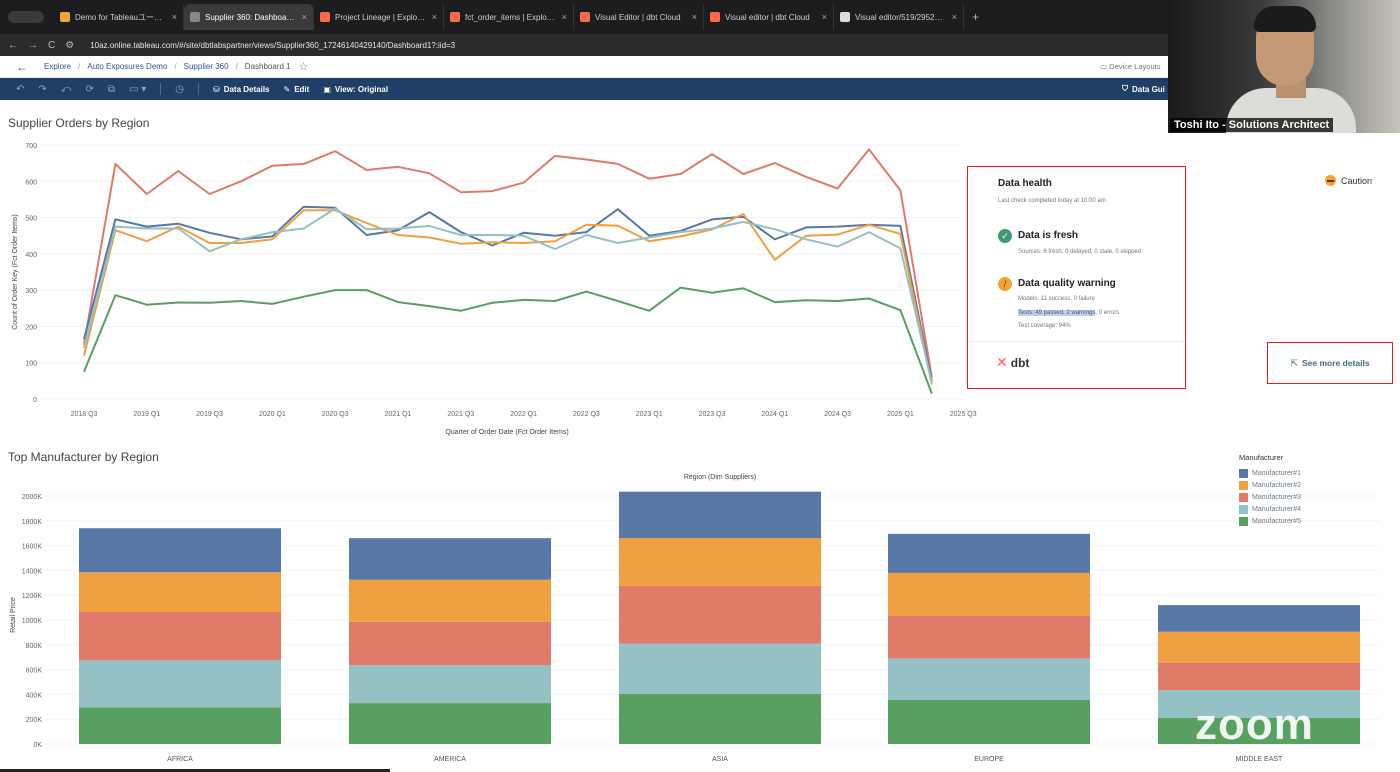 Image resolution: width=1400 pixels, height=772 pixels. What do you see at coordinates (1135, 66) in the screenshot?
I see `device-layouts-label: Device Layouts` at bounding box center [1135, 66].